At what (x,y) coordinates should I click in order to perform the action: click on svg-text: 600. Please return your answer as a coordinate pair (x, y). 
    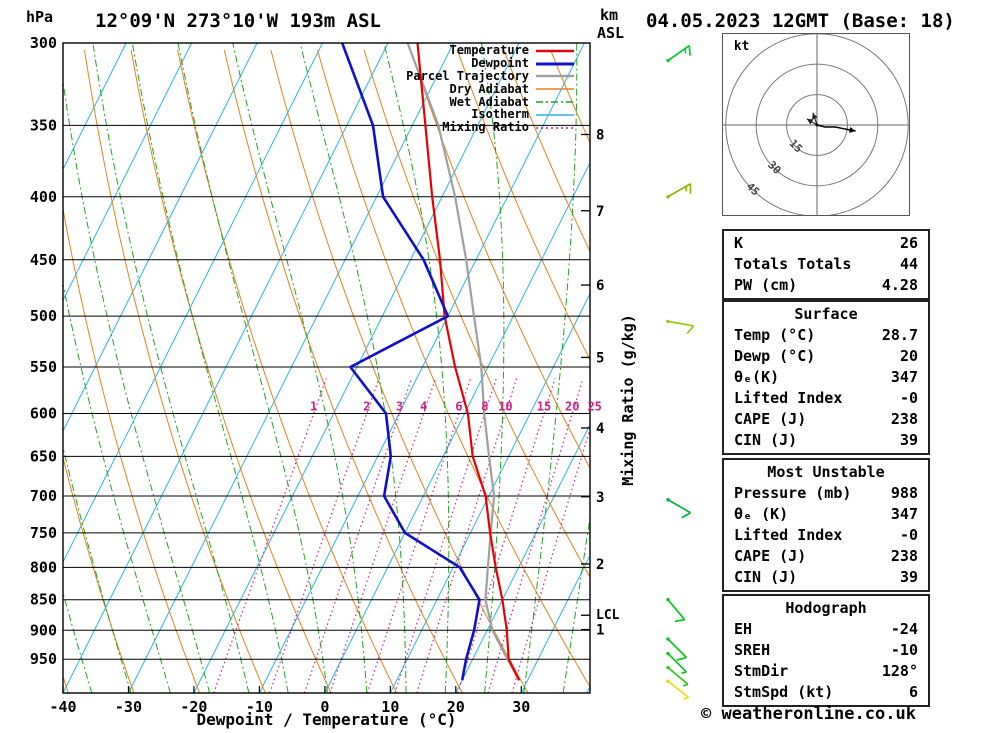
    Looking at the image, I should click on (43, 414).